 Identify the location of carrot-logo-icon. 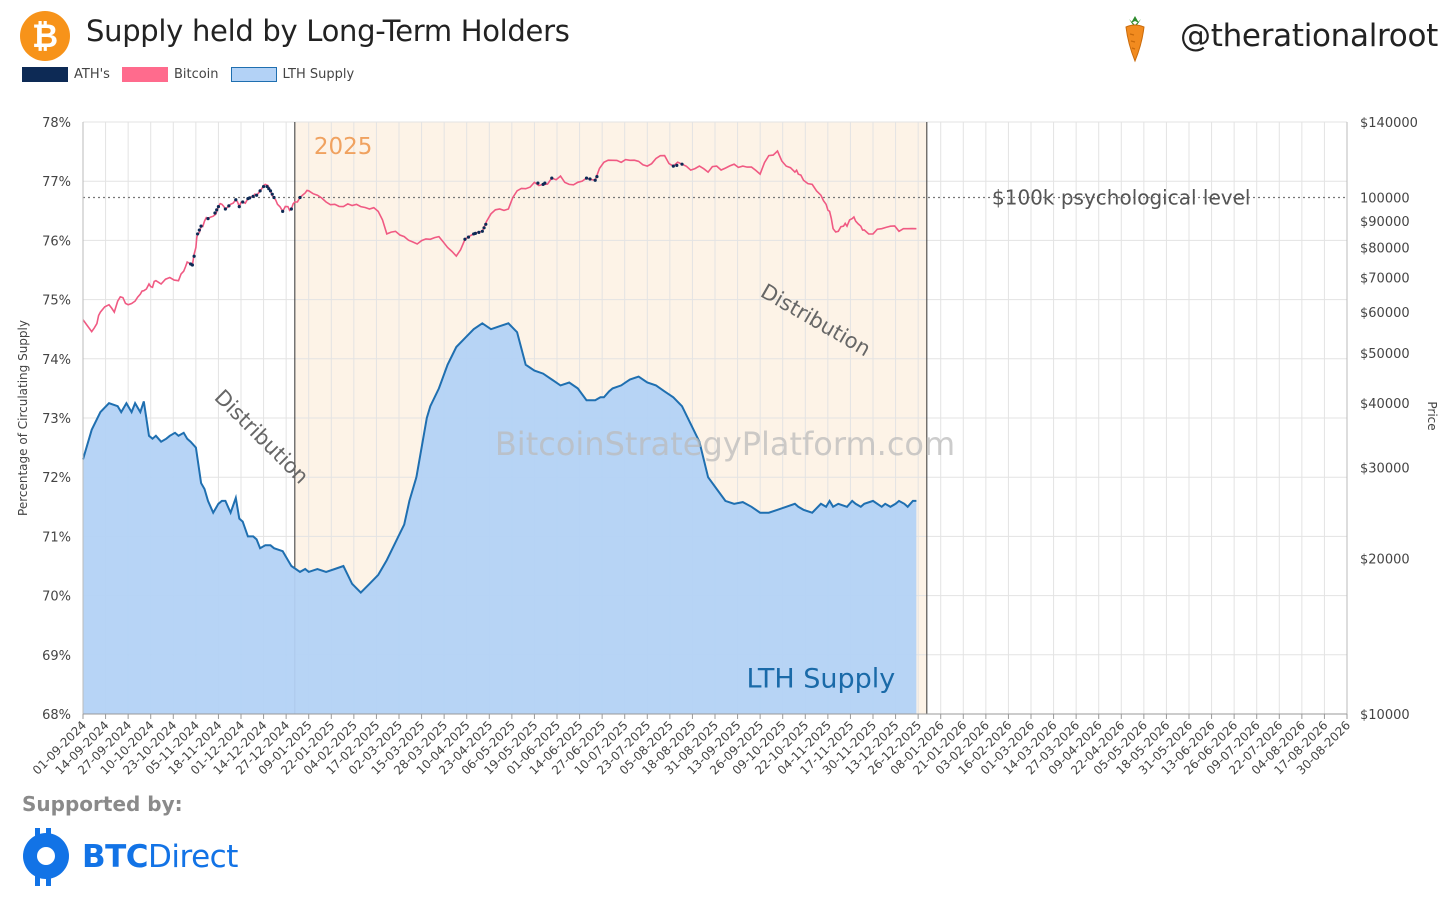
(1135, 39).